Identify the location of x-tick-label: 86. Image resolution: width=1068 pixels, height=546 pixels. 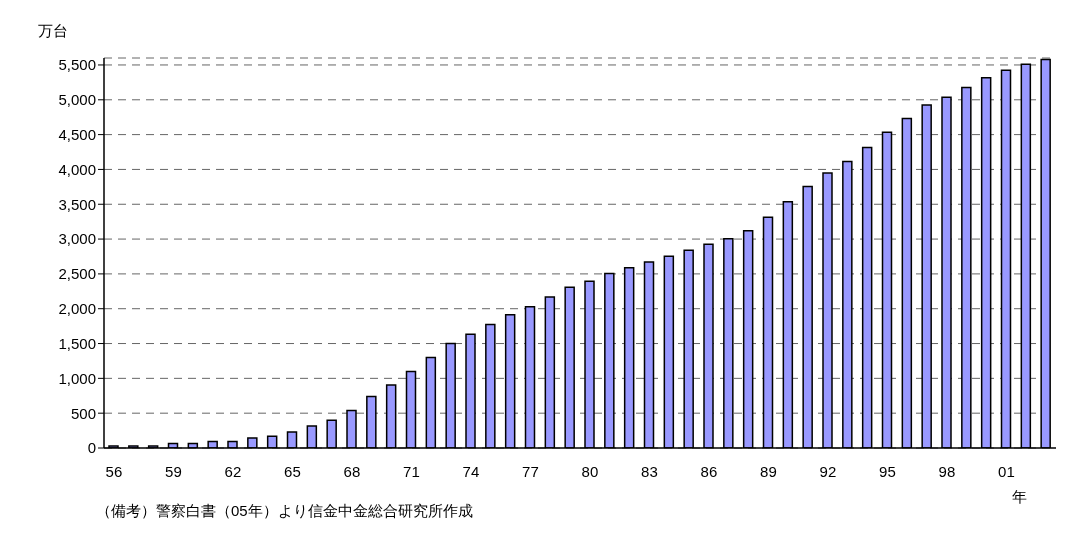
(709, 471).